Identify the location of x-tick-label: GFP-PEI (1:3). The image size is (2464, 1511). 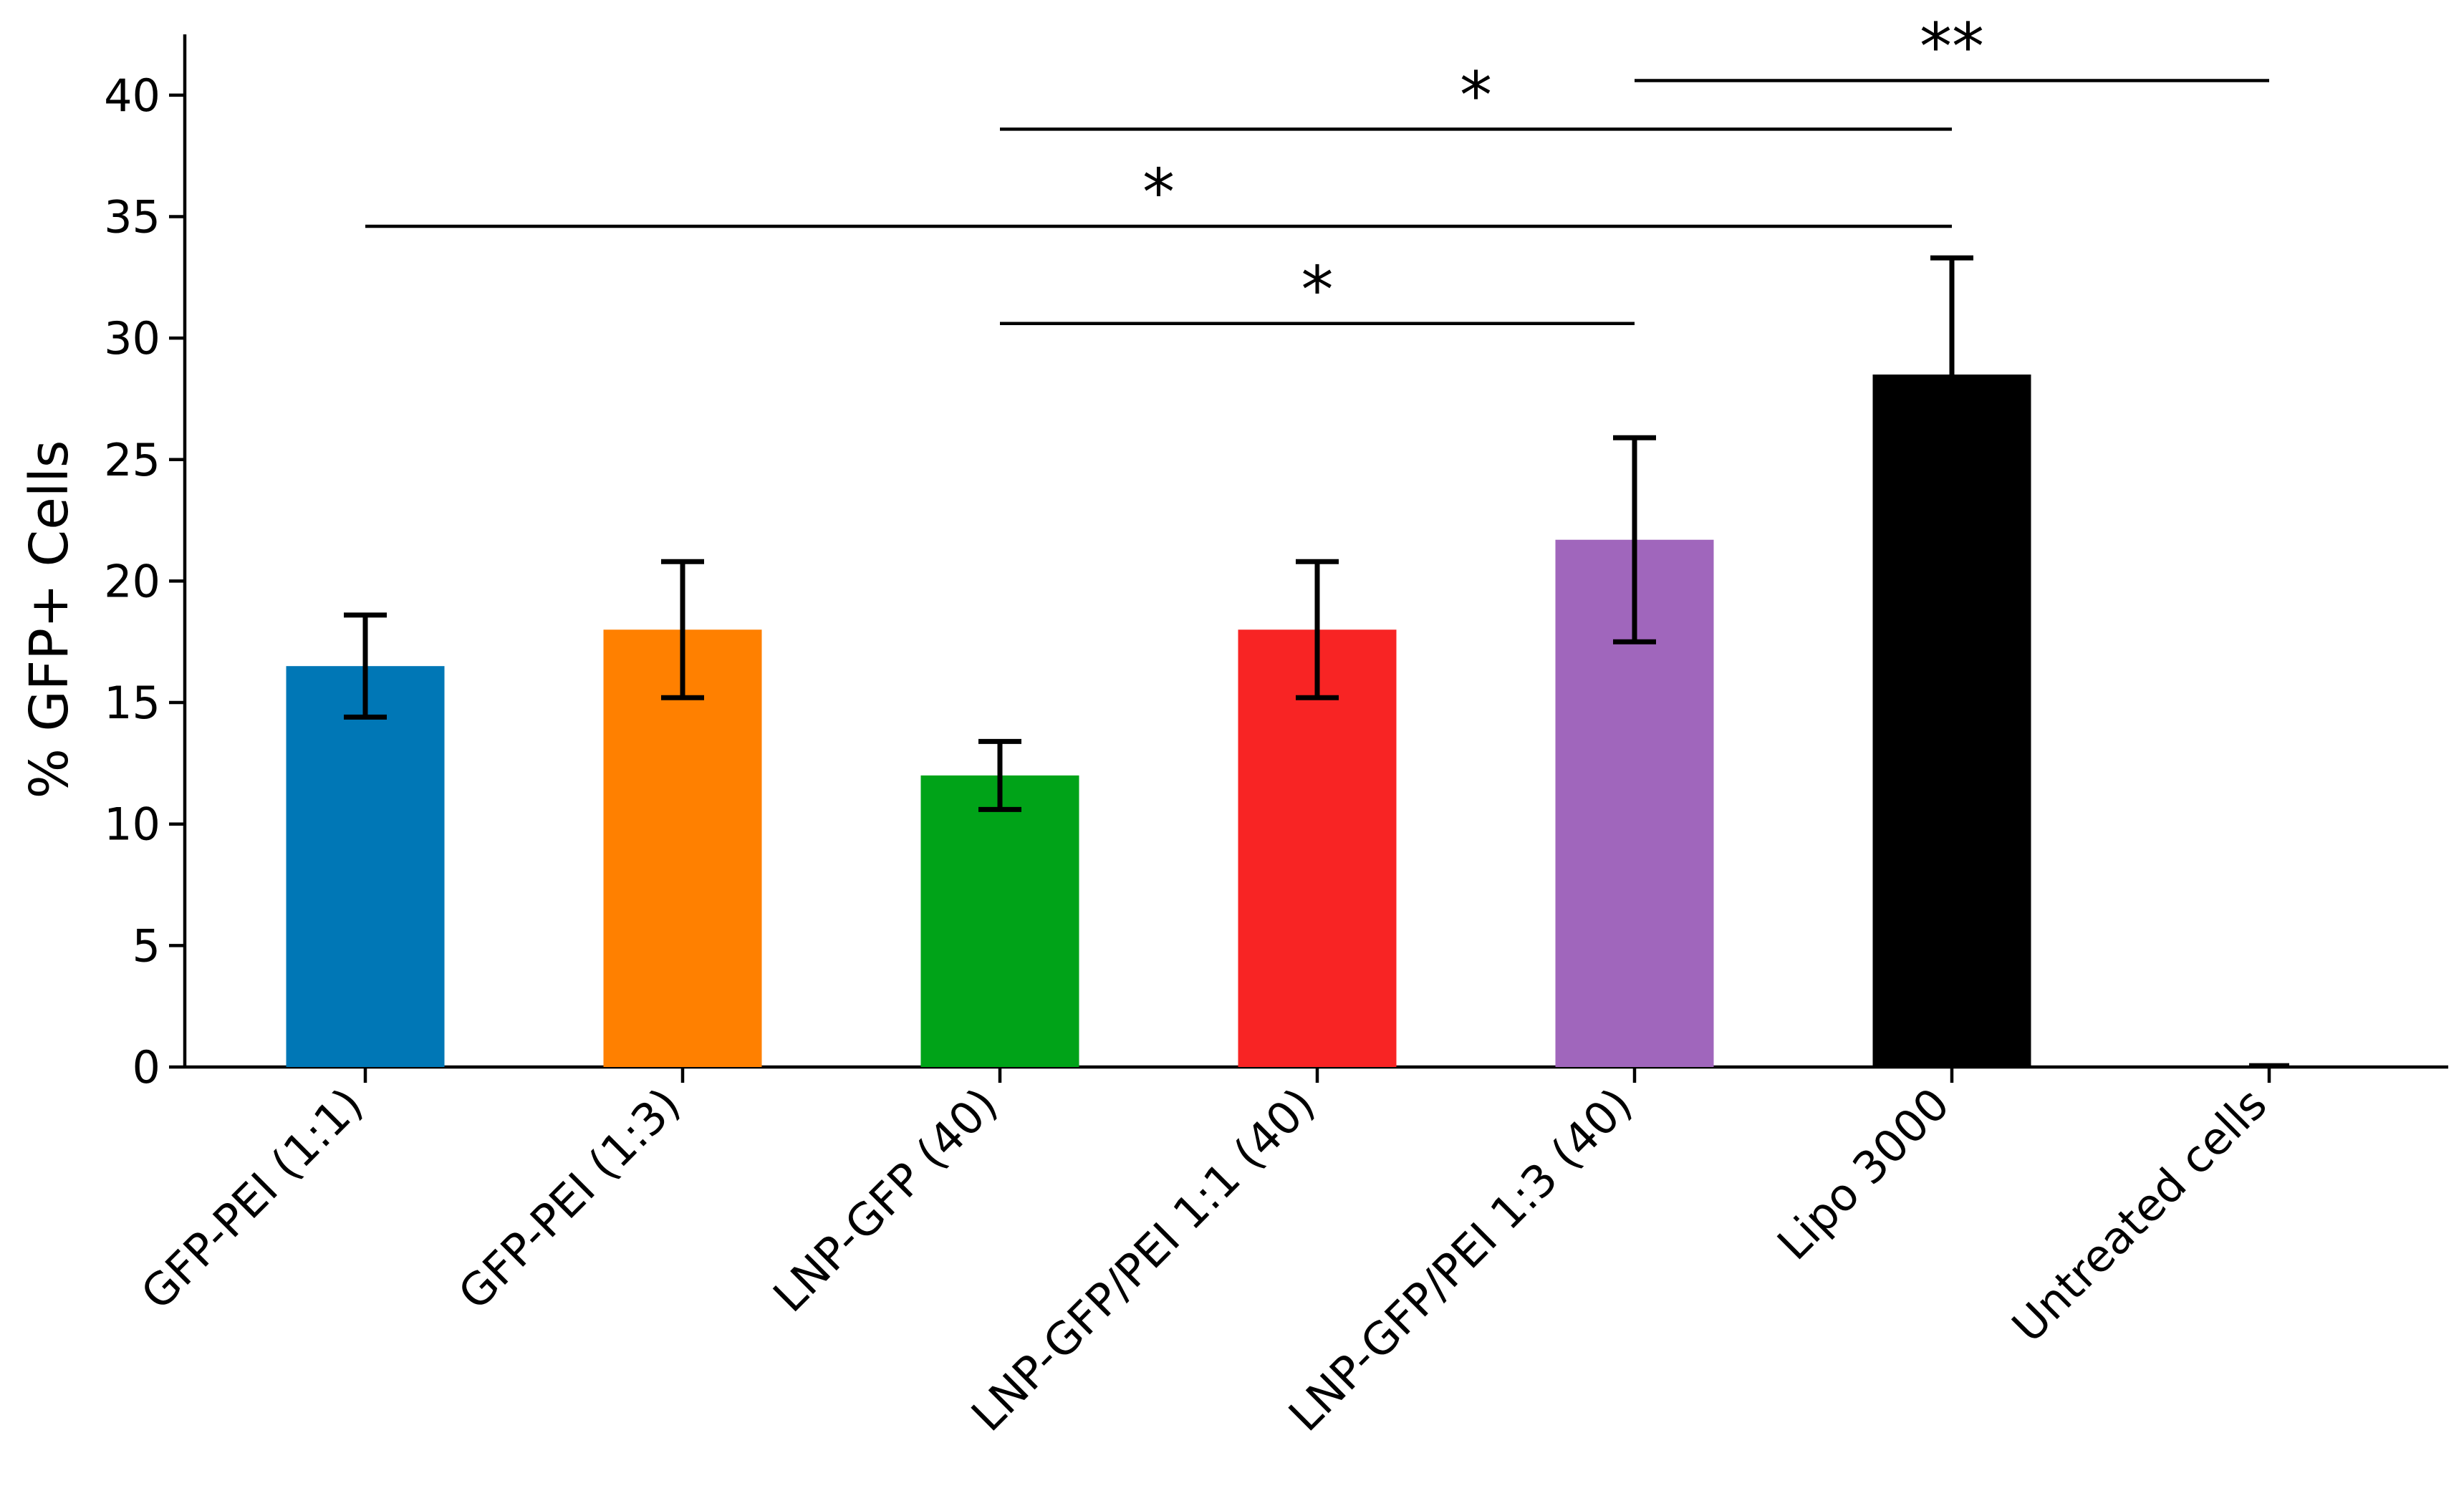
(569, 1199).